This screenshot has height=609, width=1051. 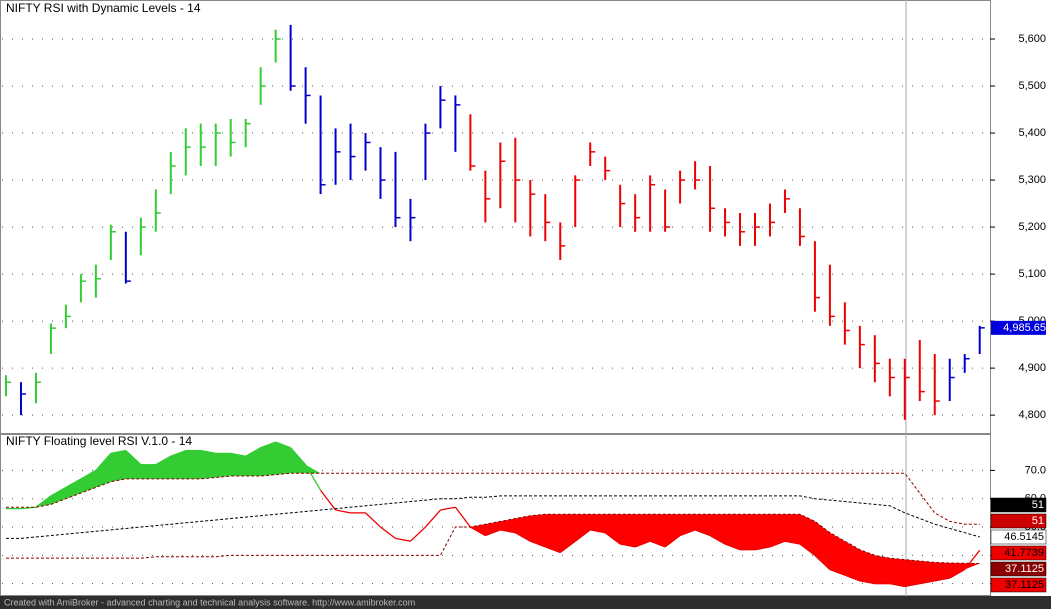 I want to click on fill-above, so click(x=493, y=483).